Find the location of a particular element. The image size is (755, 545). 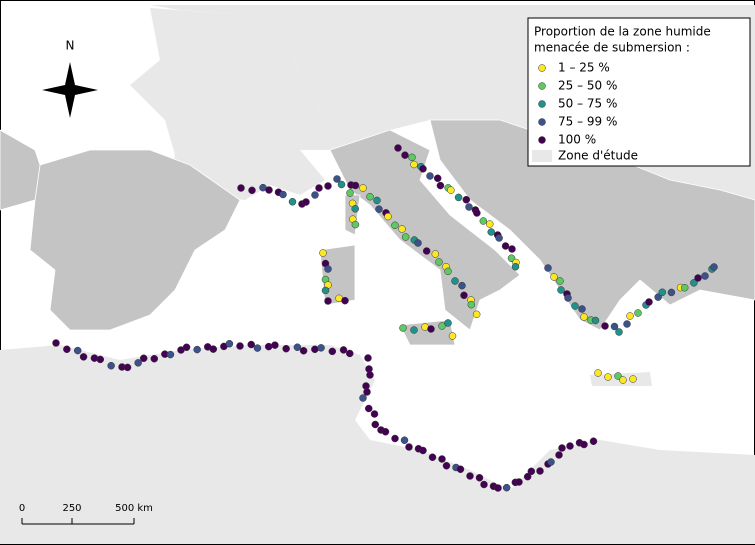

study-zone-land is located at coordinates (227, 104).